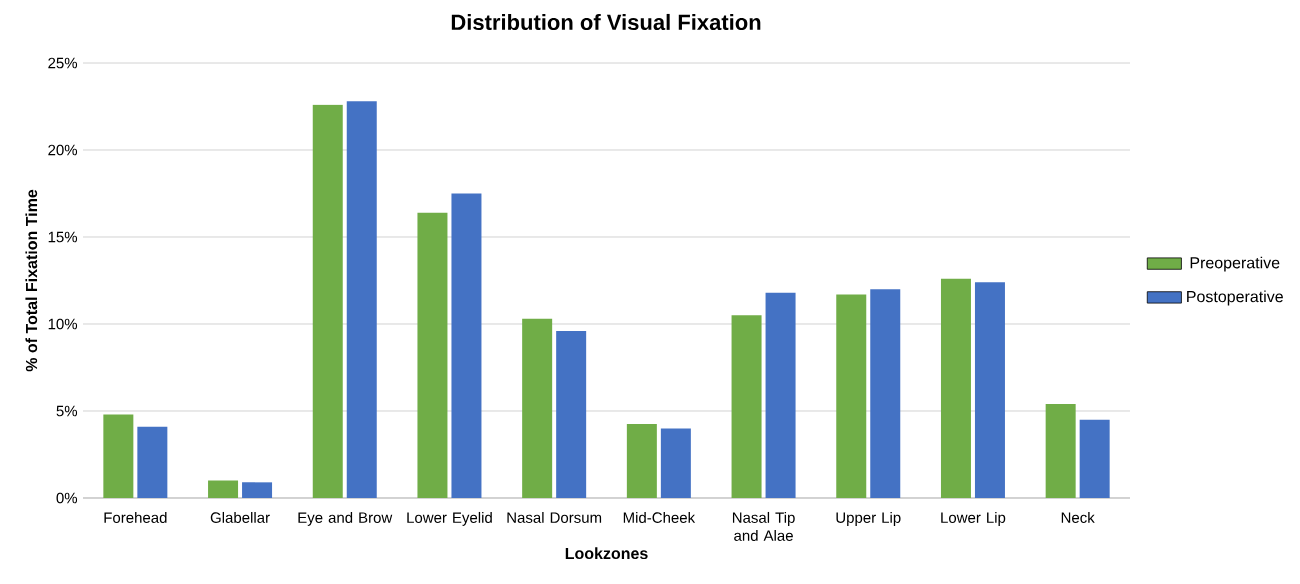 The width and height of the screenshot is (1300, 584). What do you see at coordinates (63, 324) in the screenshot?
I see `y-tick-label: 10%` at bounding box center [63, 324].